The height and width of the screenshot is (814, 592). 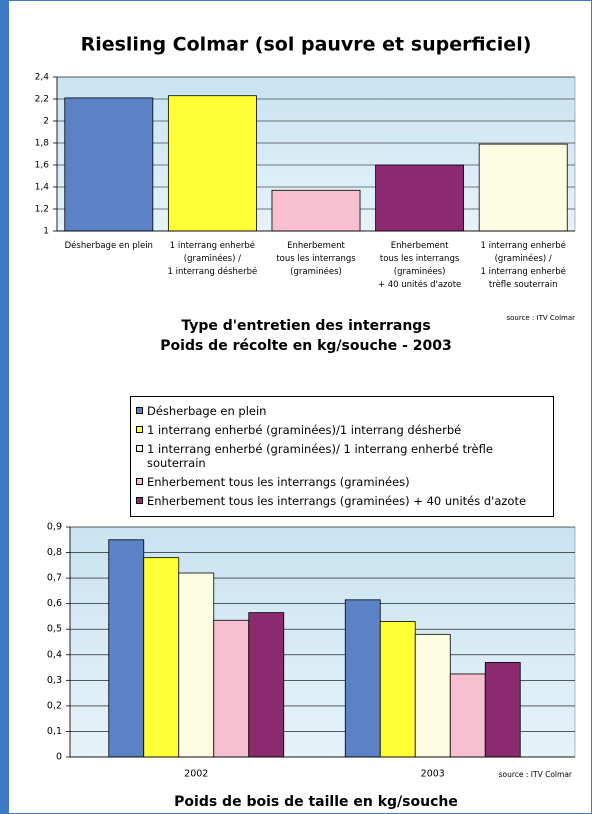 I want to click on y-tick-label: 0, so click(x=59, y=757).